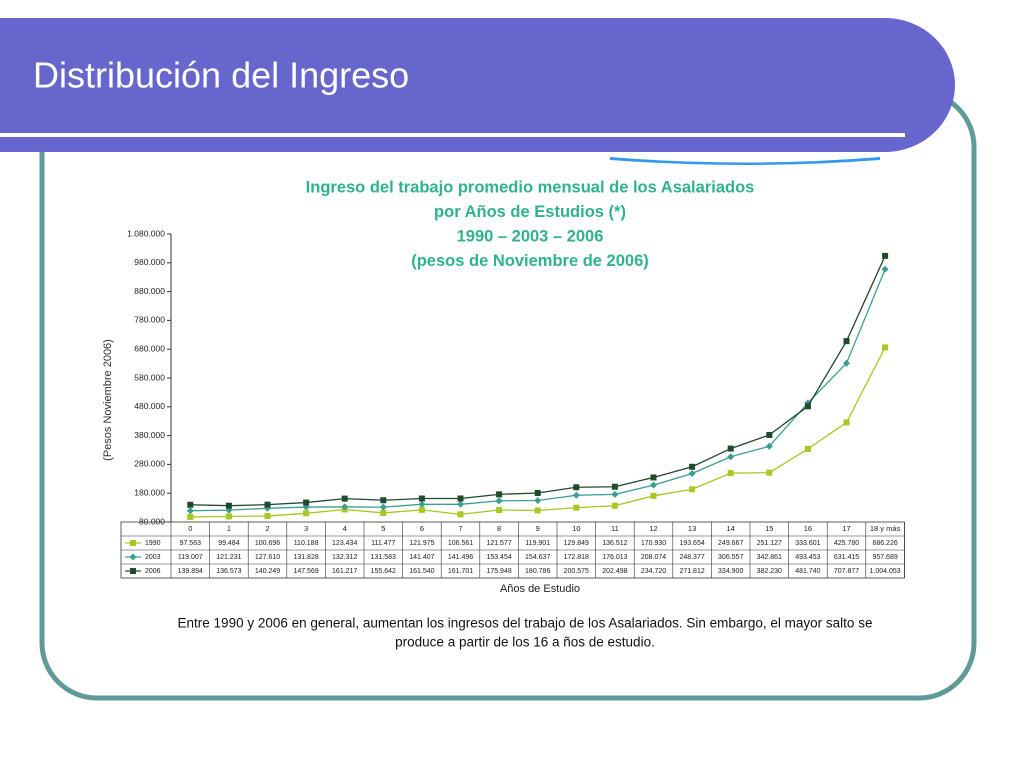 This screenshot has width=1024, height=773. I want to click on chart-title: (pesos de Noviembre de 2006), so click(530, 261).